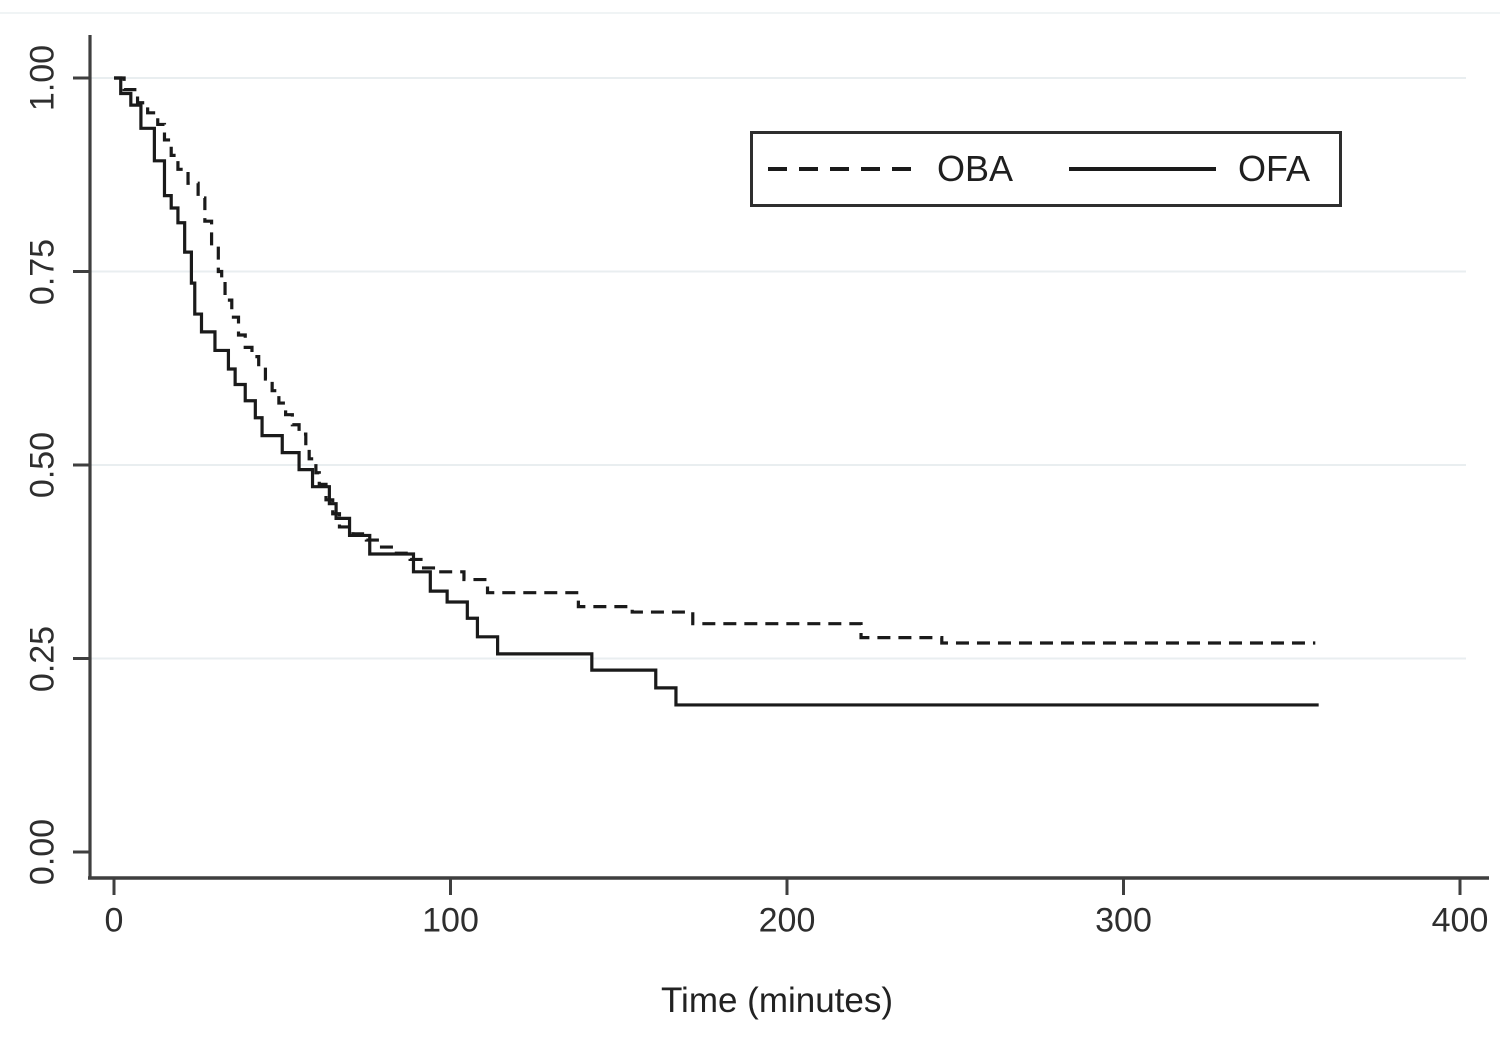  What do you see at coordinates (42, 78) in the screenshot?
I see `y-tick-label: 1.00` at bounding box center [42, 78].